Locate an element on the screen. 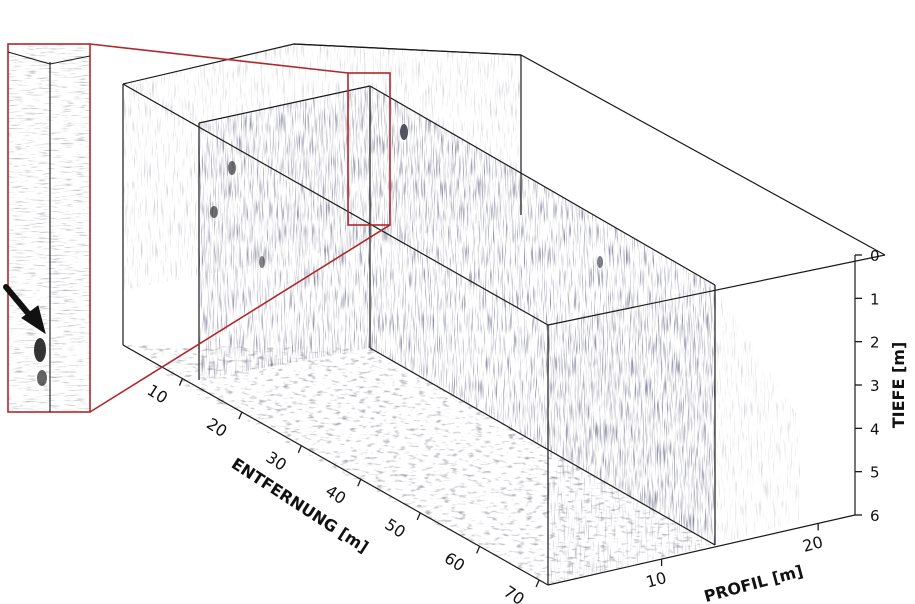 The width and height of the screenshot is (915, 604). inset-edge-diagonal-left is located at coordinates (29, 58).